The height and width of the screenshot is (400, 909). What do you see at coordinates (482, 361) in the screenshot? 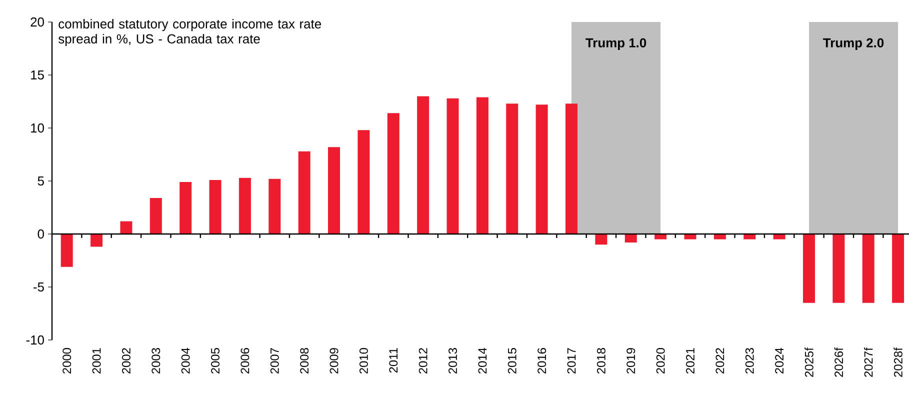
I see `x-tick-label: 2014` at bounding box center [482, 361].